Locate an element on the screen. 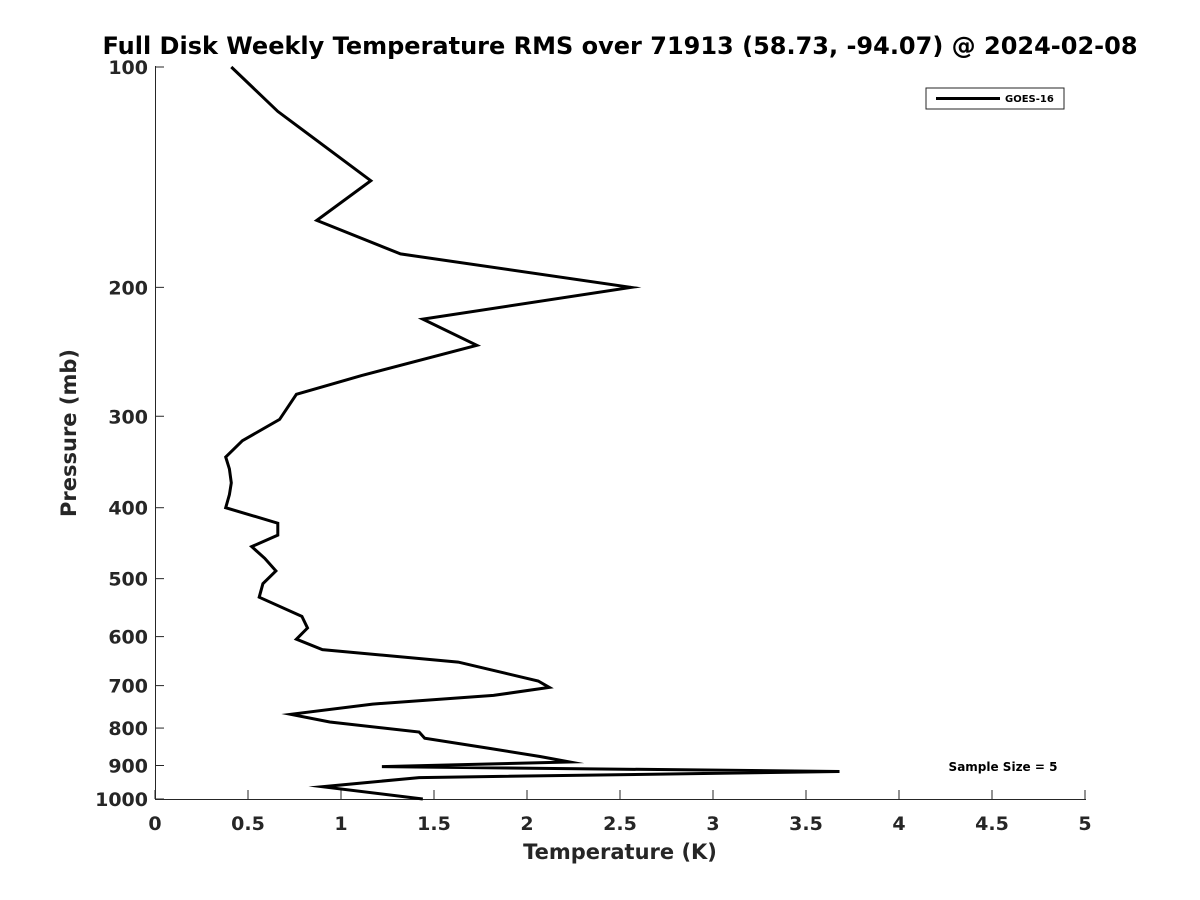 This screenshot has width=1200, height=900. x-tick-label: 4.5 is located at coordinates (992, 824).